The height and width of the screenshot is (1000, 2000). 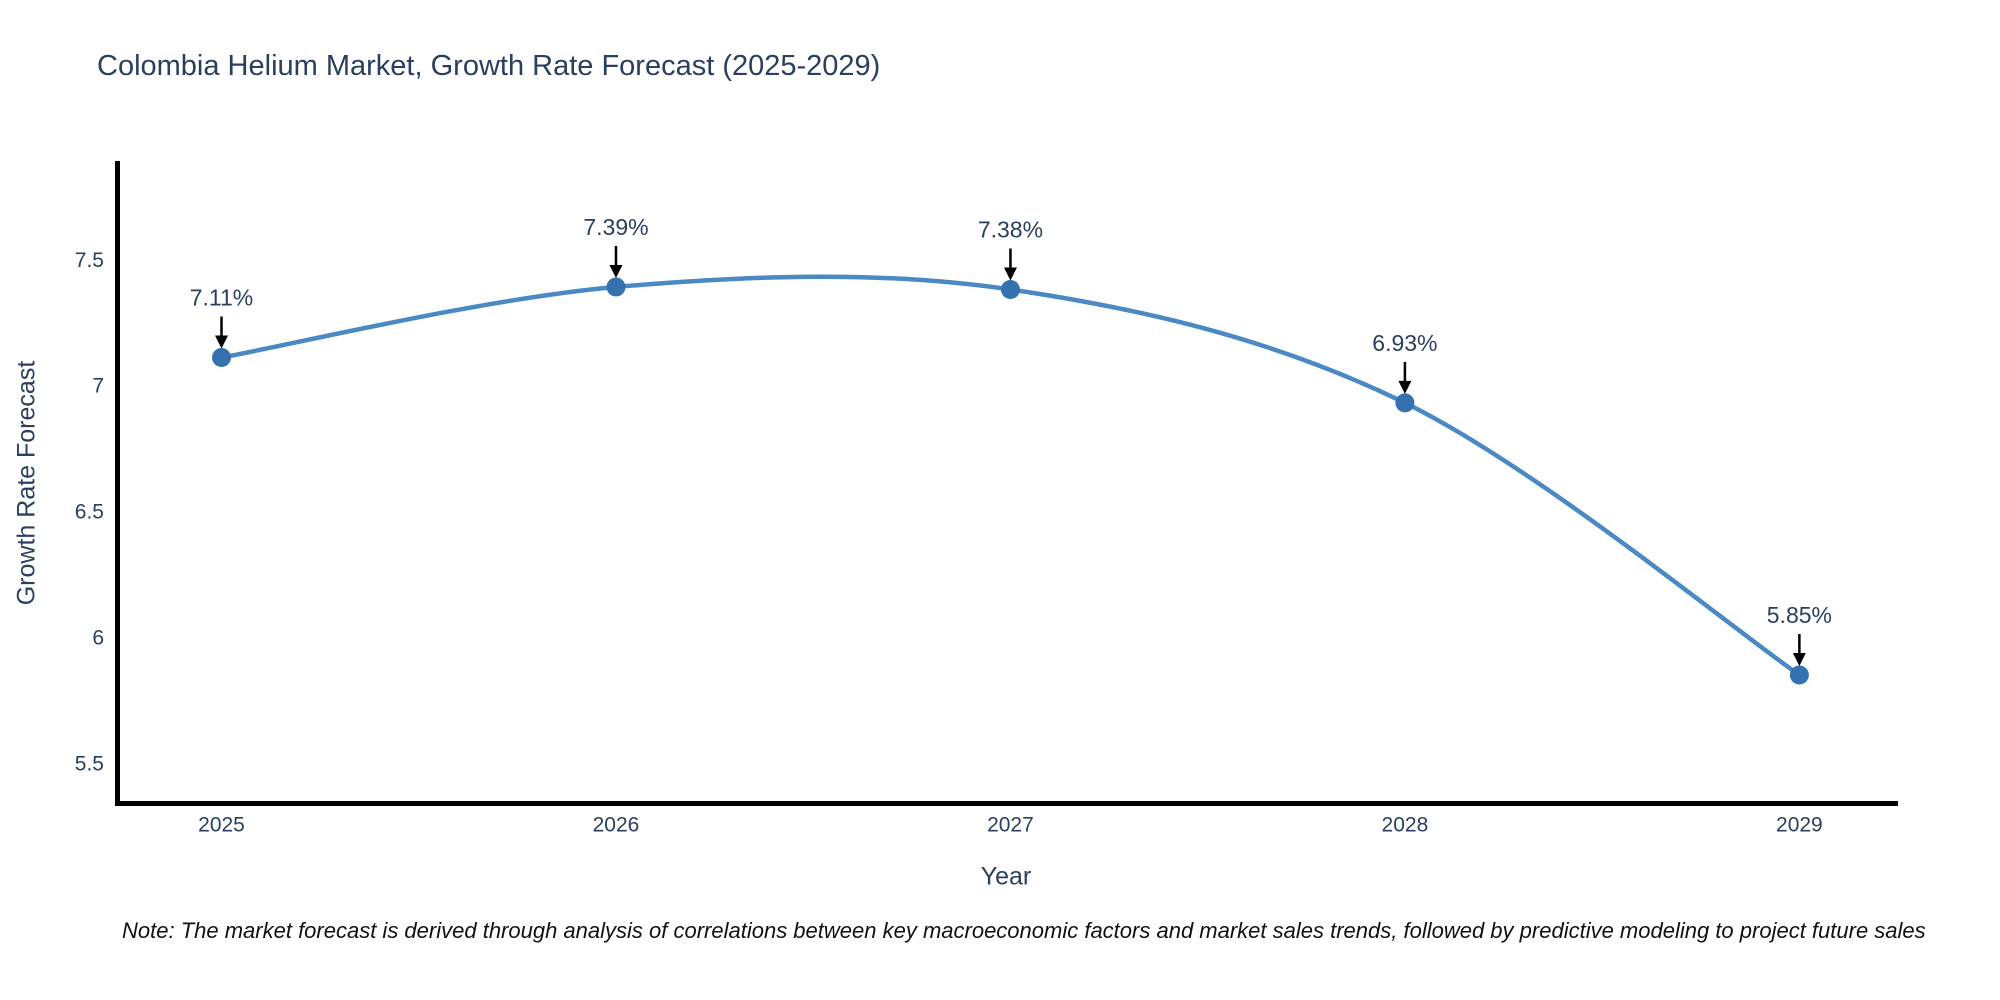 What do you see at coordinates (221, 825) in the screenshot?
I see `x-tick-label: 2025` at bounding box center [221, 825].